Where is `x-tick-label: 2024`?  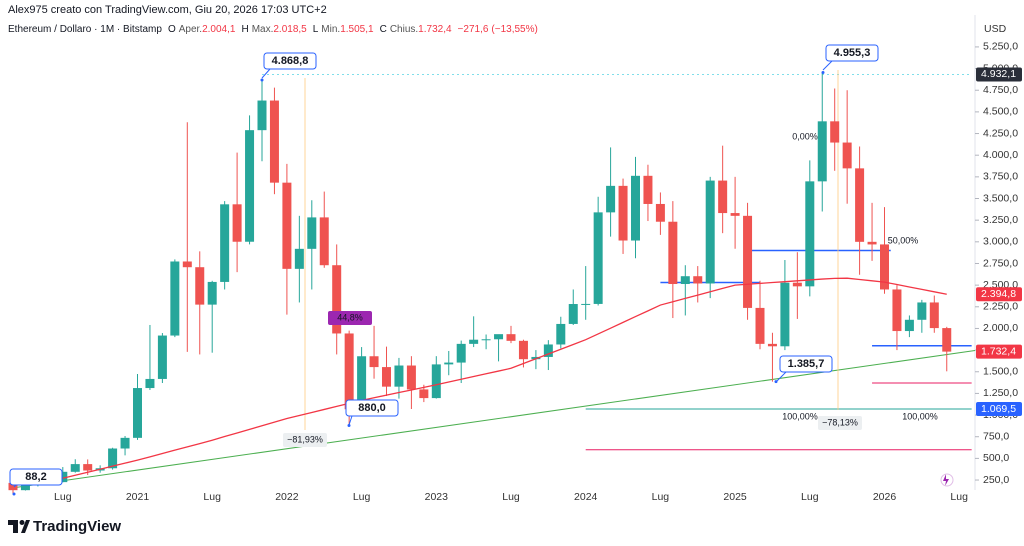 x-tick-label: 2024 is located at coordinates (586, 497).